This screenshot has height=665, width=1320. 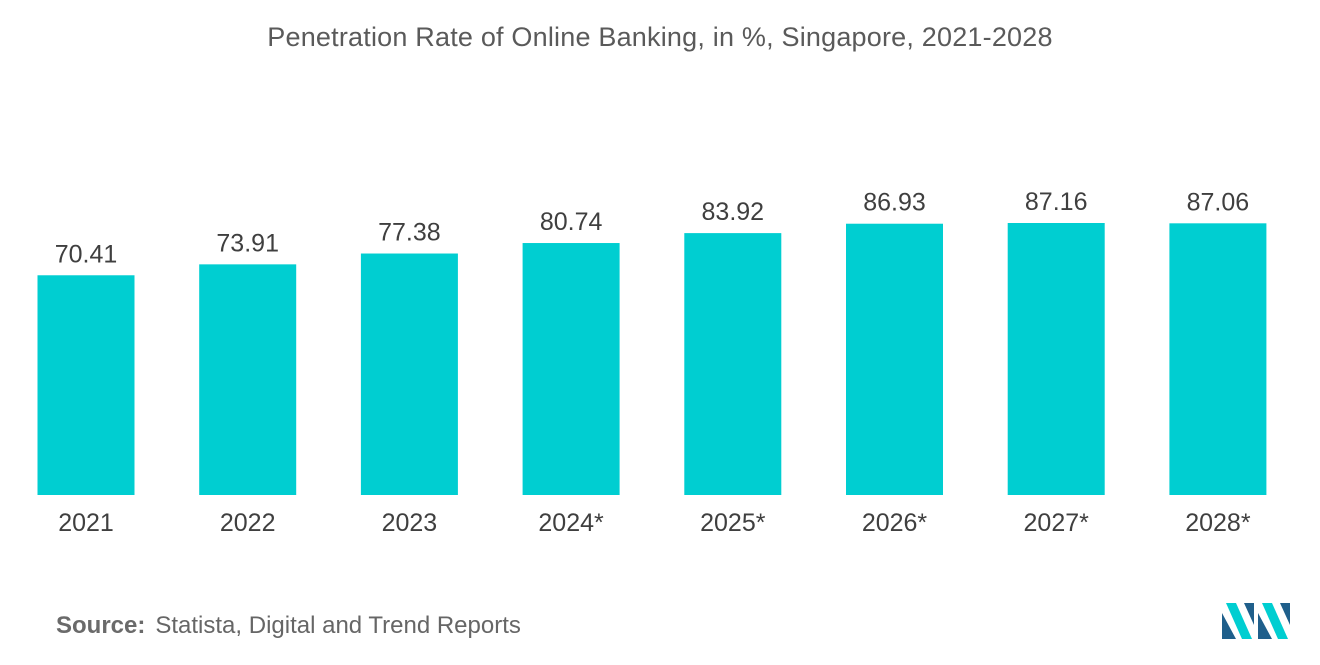 What do you see at coordinates (410, 523) in the screenshot?
I see `x-tick-label: 2023` at bounding box center [410, 523].